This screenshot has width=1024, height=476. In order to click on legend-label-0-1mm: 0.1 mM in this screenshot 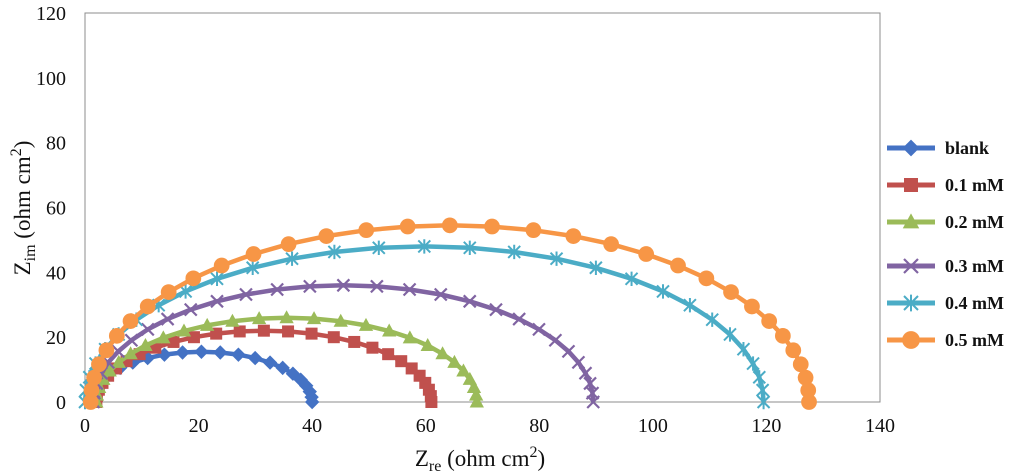, I will do `click(974, 185)`.